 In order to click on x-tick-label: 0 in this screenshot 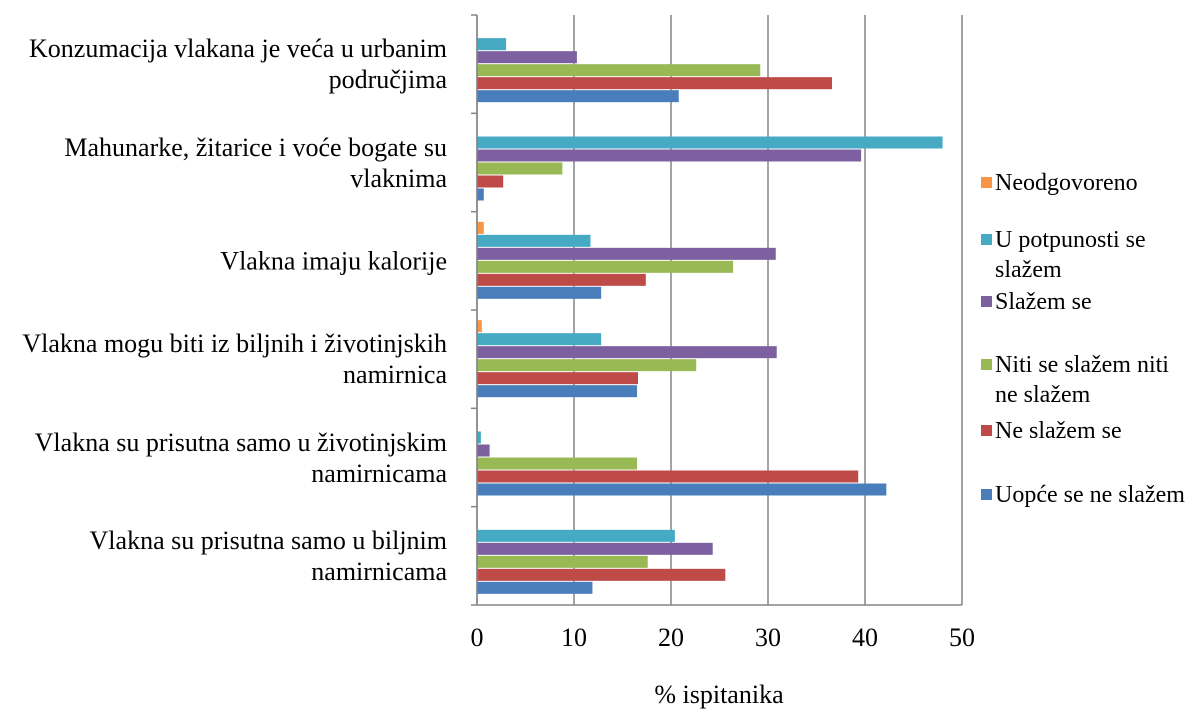, I will do `click(477, 637)`.